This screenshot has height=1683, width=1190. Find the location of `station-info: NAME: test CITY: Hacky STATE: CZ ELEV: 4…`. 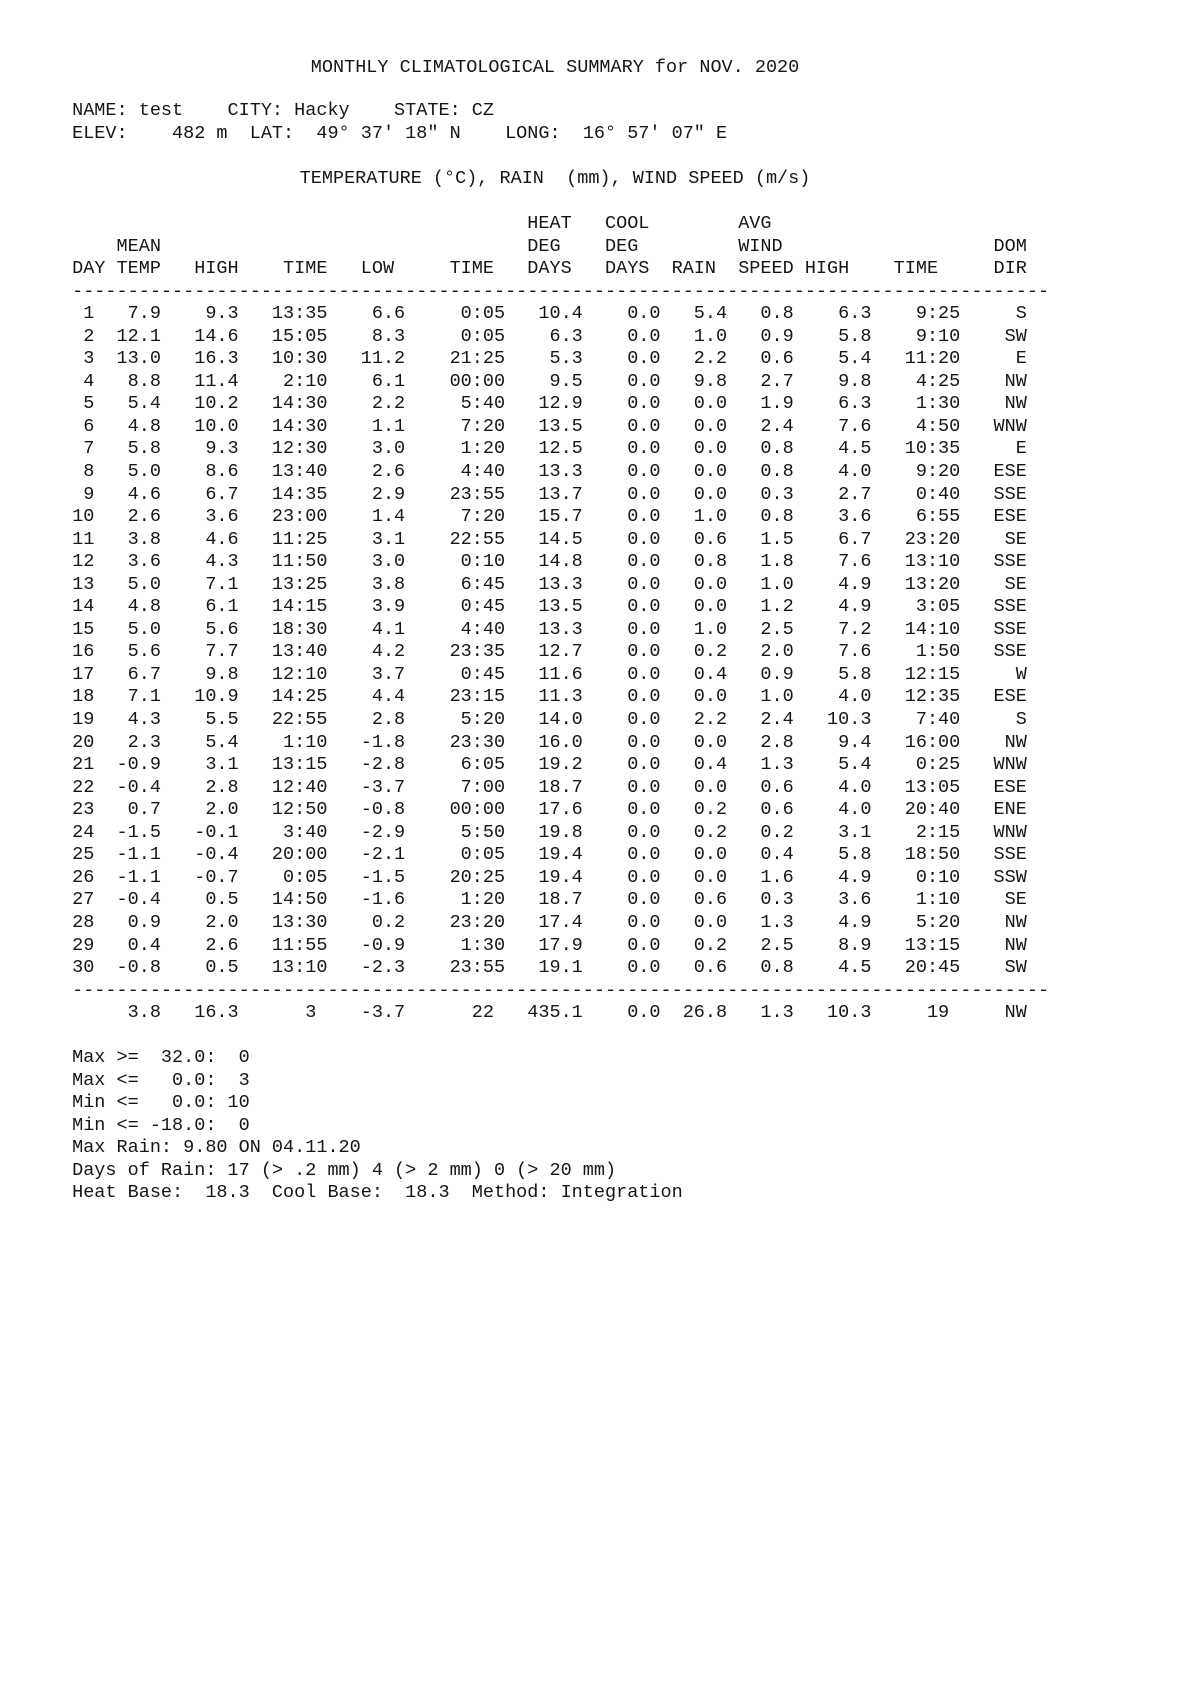

station-info: NAME: test CITY: Hacky STATE: CZ ELEV: 4… is located at coordinates (394, 122).